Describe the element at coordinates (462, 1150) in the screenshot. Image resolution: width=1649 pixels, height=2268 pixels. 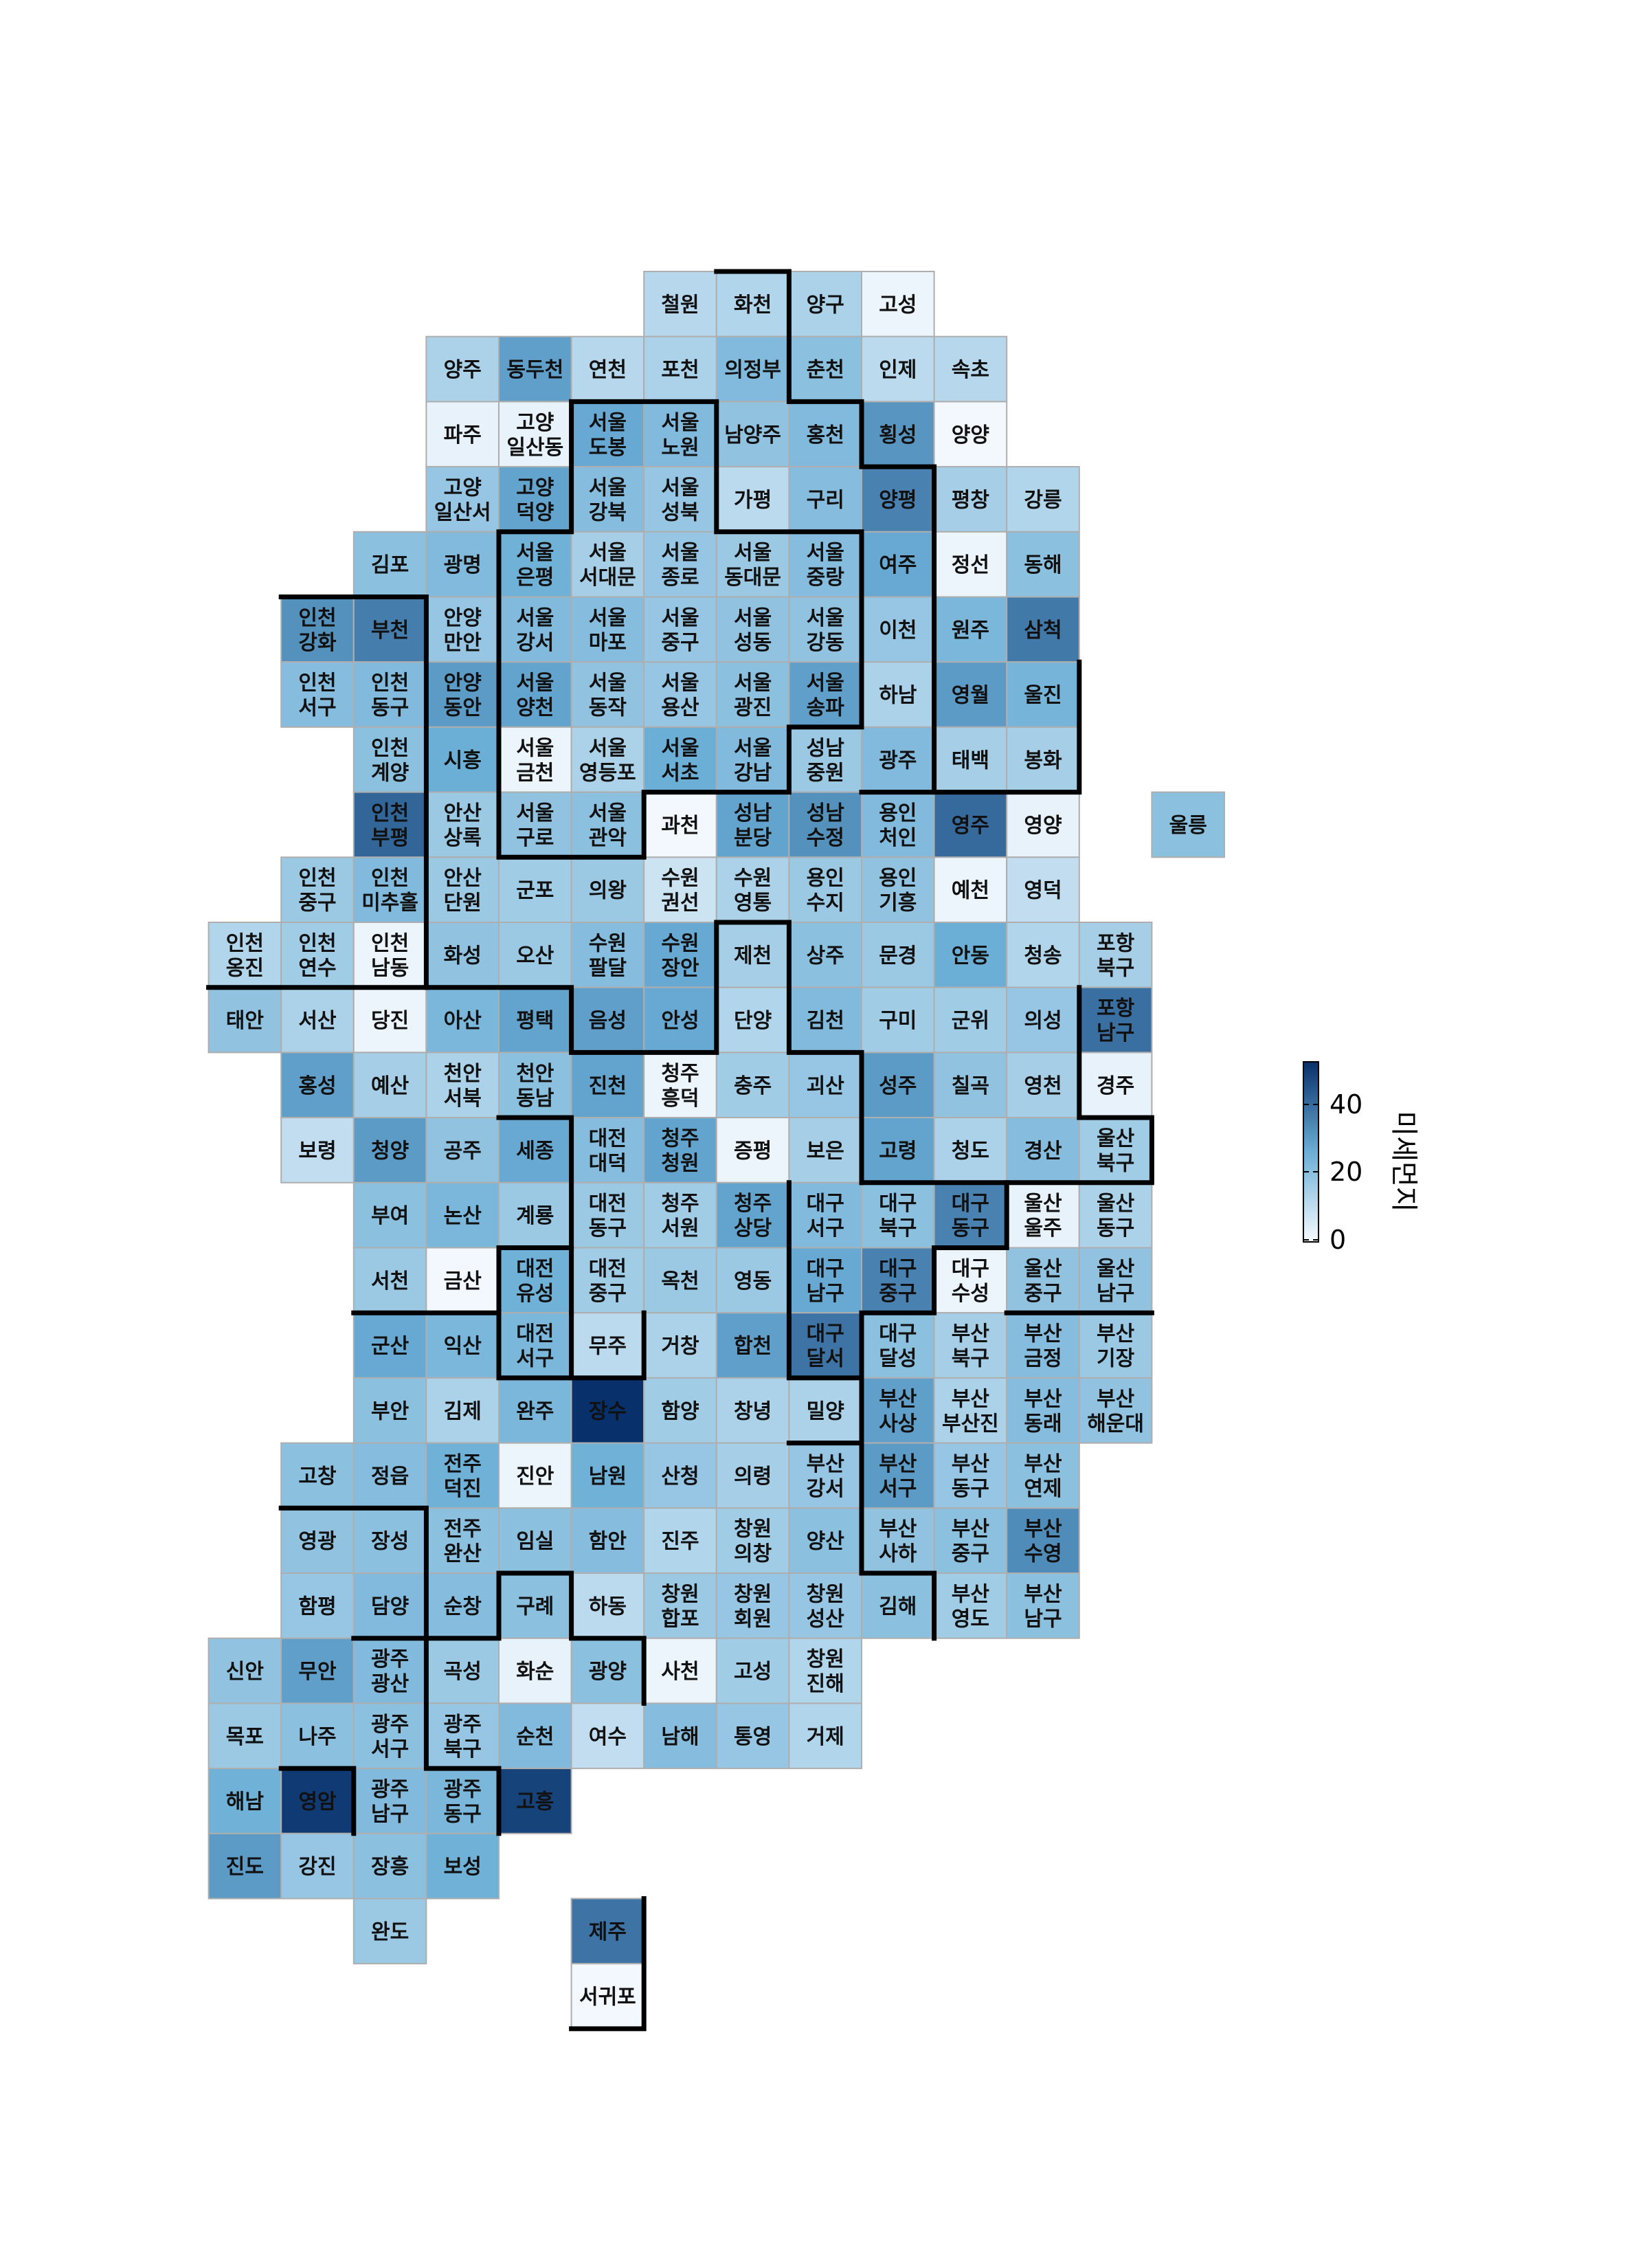
I see `region-cell: 공주` at that location.